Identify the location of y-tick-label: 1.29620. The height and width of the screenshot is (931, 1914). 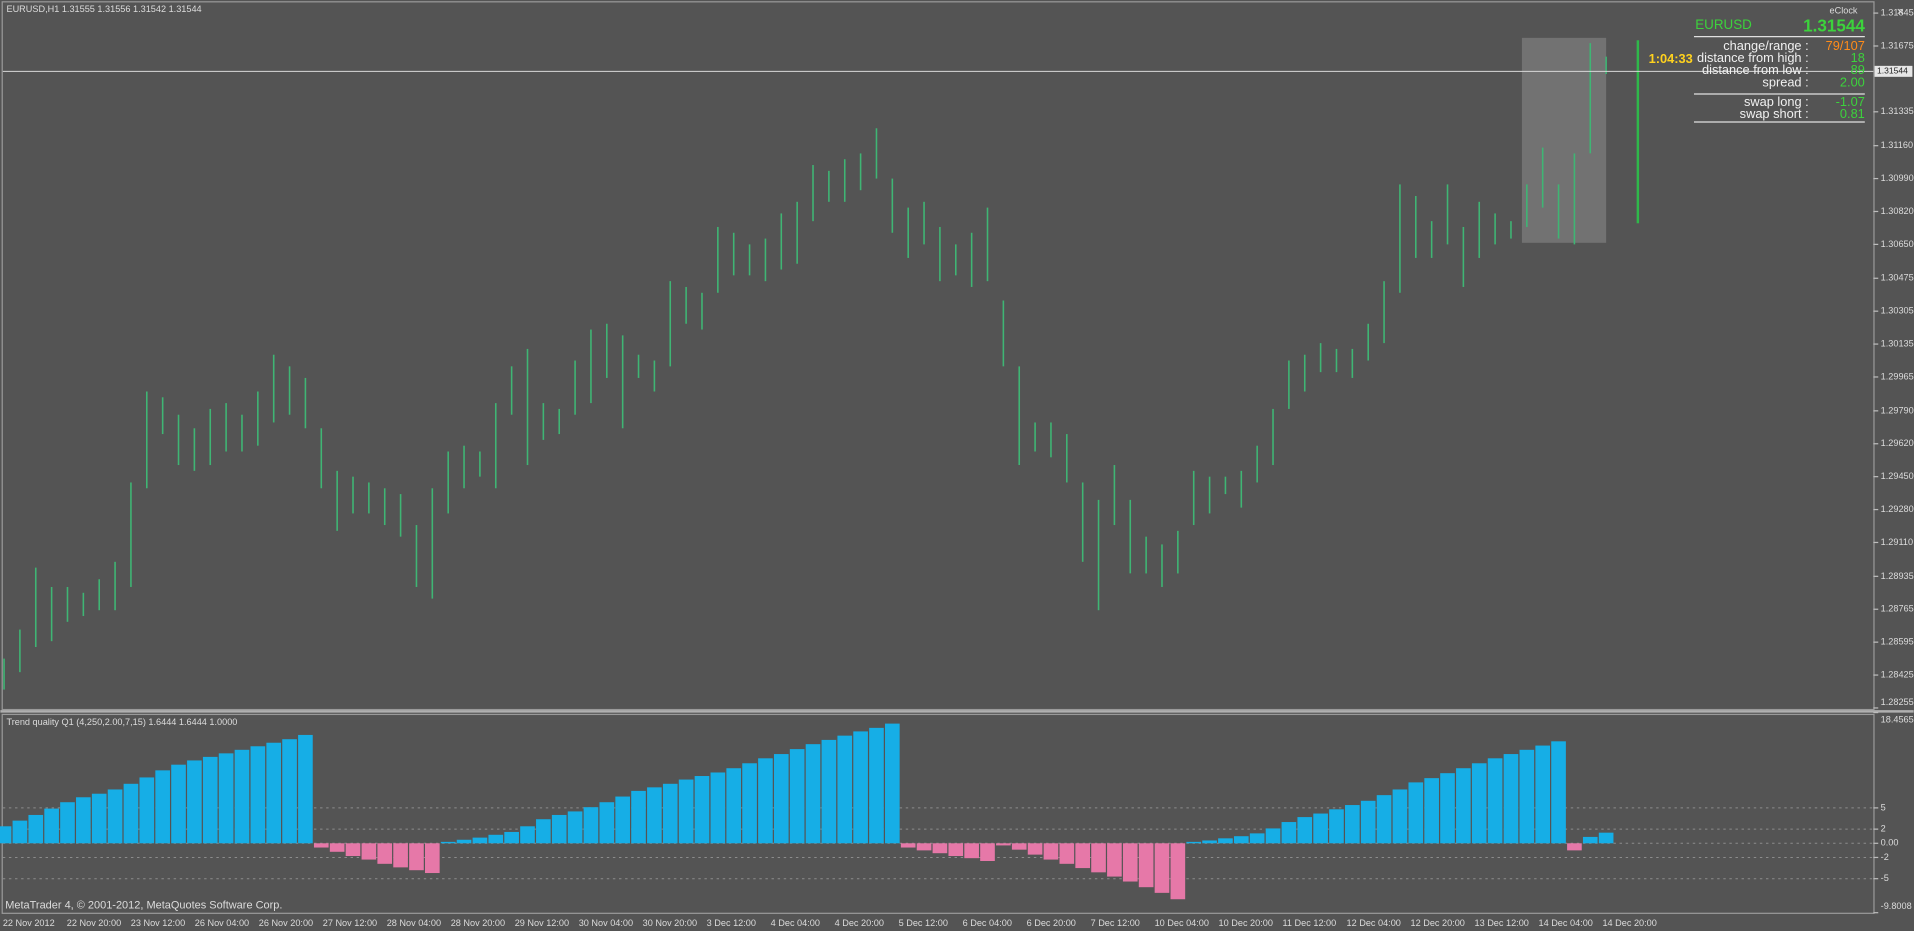
(1897, 443).